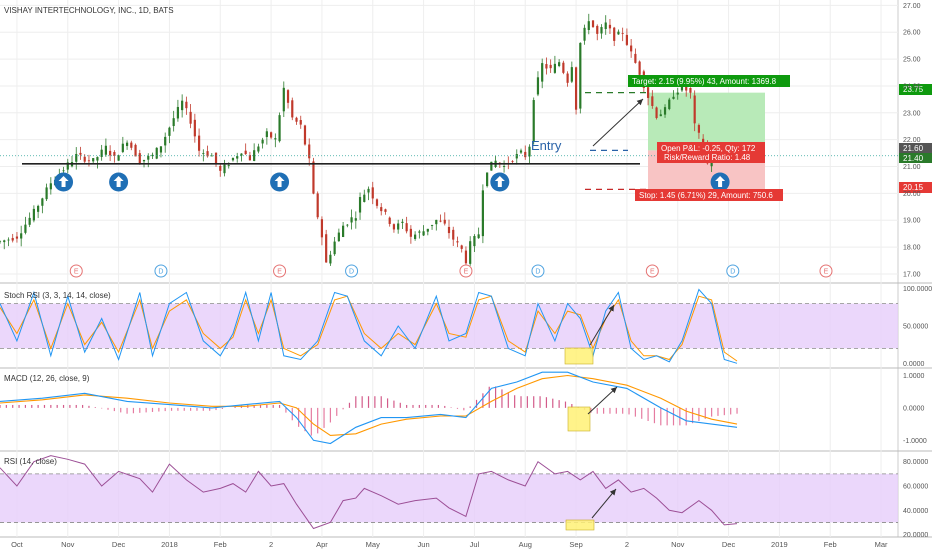 The width and height of the screenshot is (932, 550). Describe the element at coordinates (169, 544) in the screenshot. I see `x-tick-label: 2018` at that location.